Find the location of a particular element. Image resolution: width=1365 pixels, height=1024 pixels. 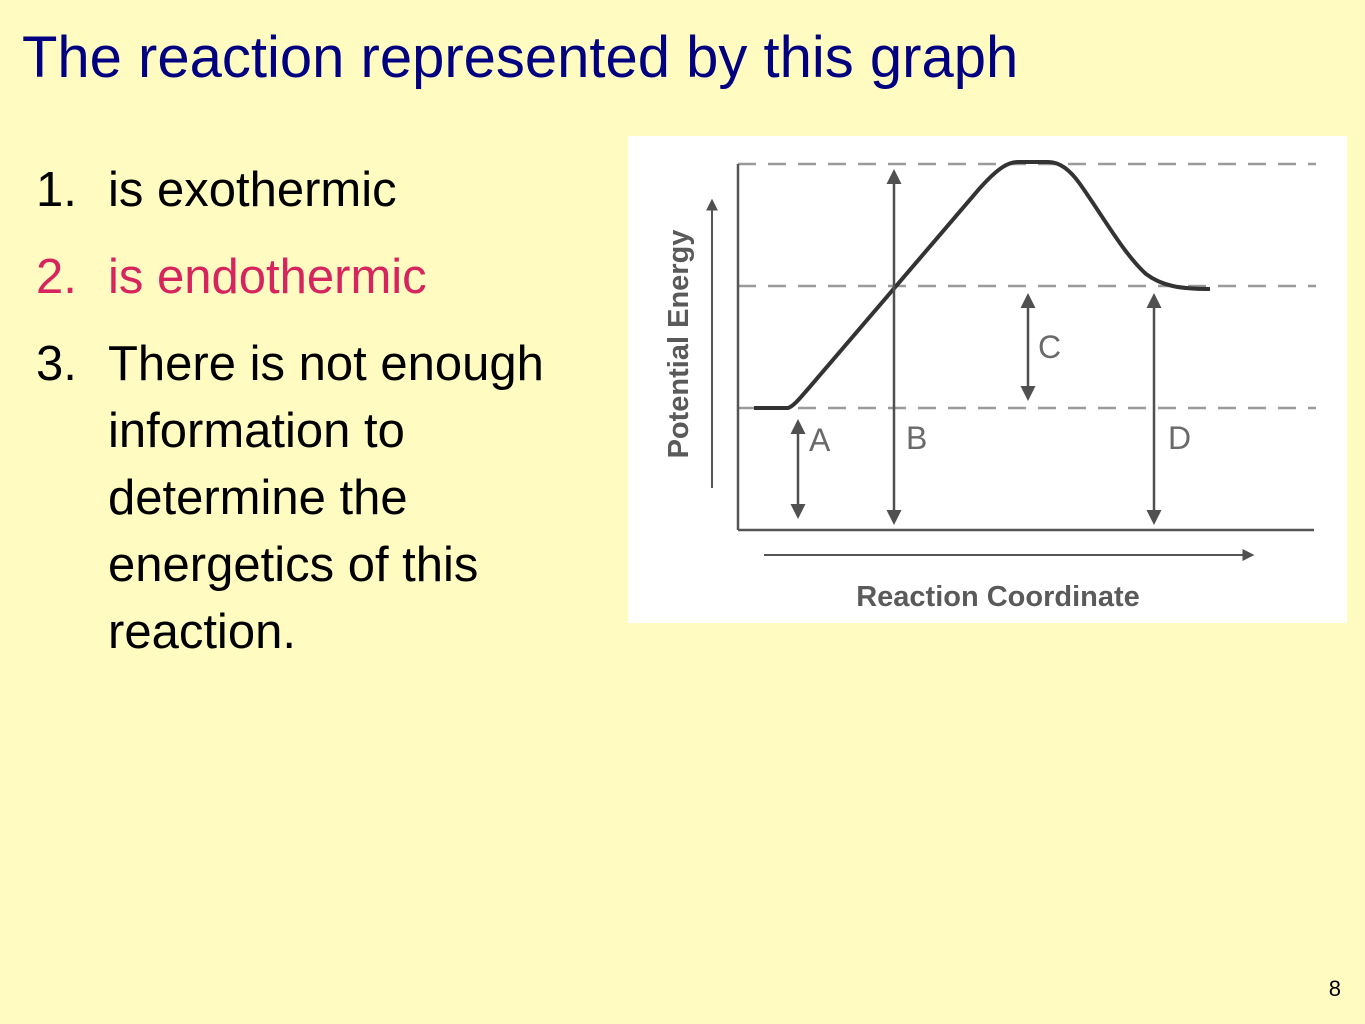

answer-option-1: 1. is exothermic is located at coordinates (328, 190).